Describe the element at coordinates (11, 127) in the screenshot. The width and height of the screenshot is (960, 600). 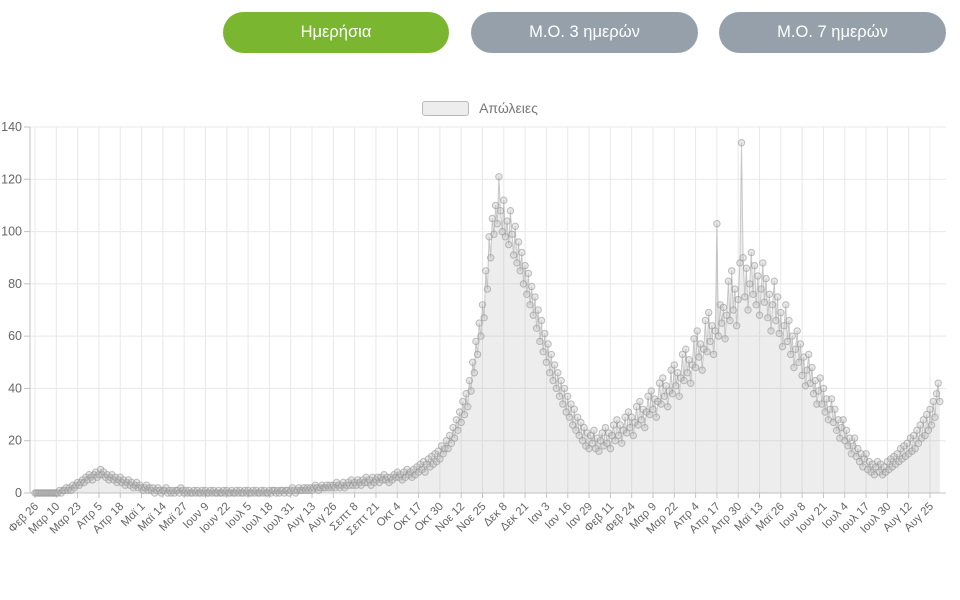
I see `svg-text: 140` at that location.